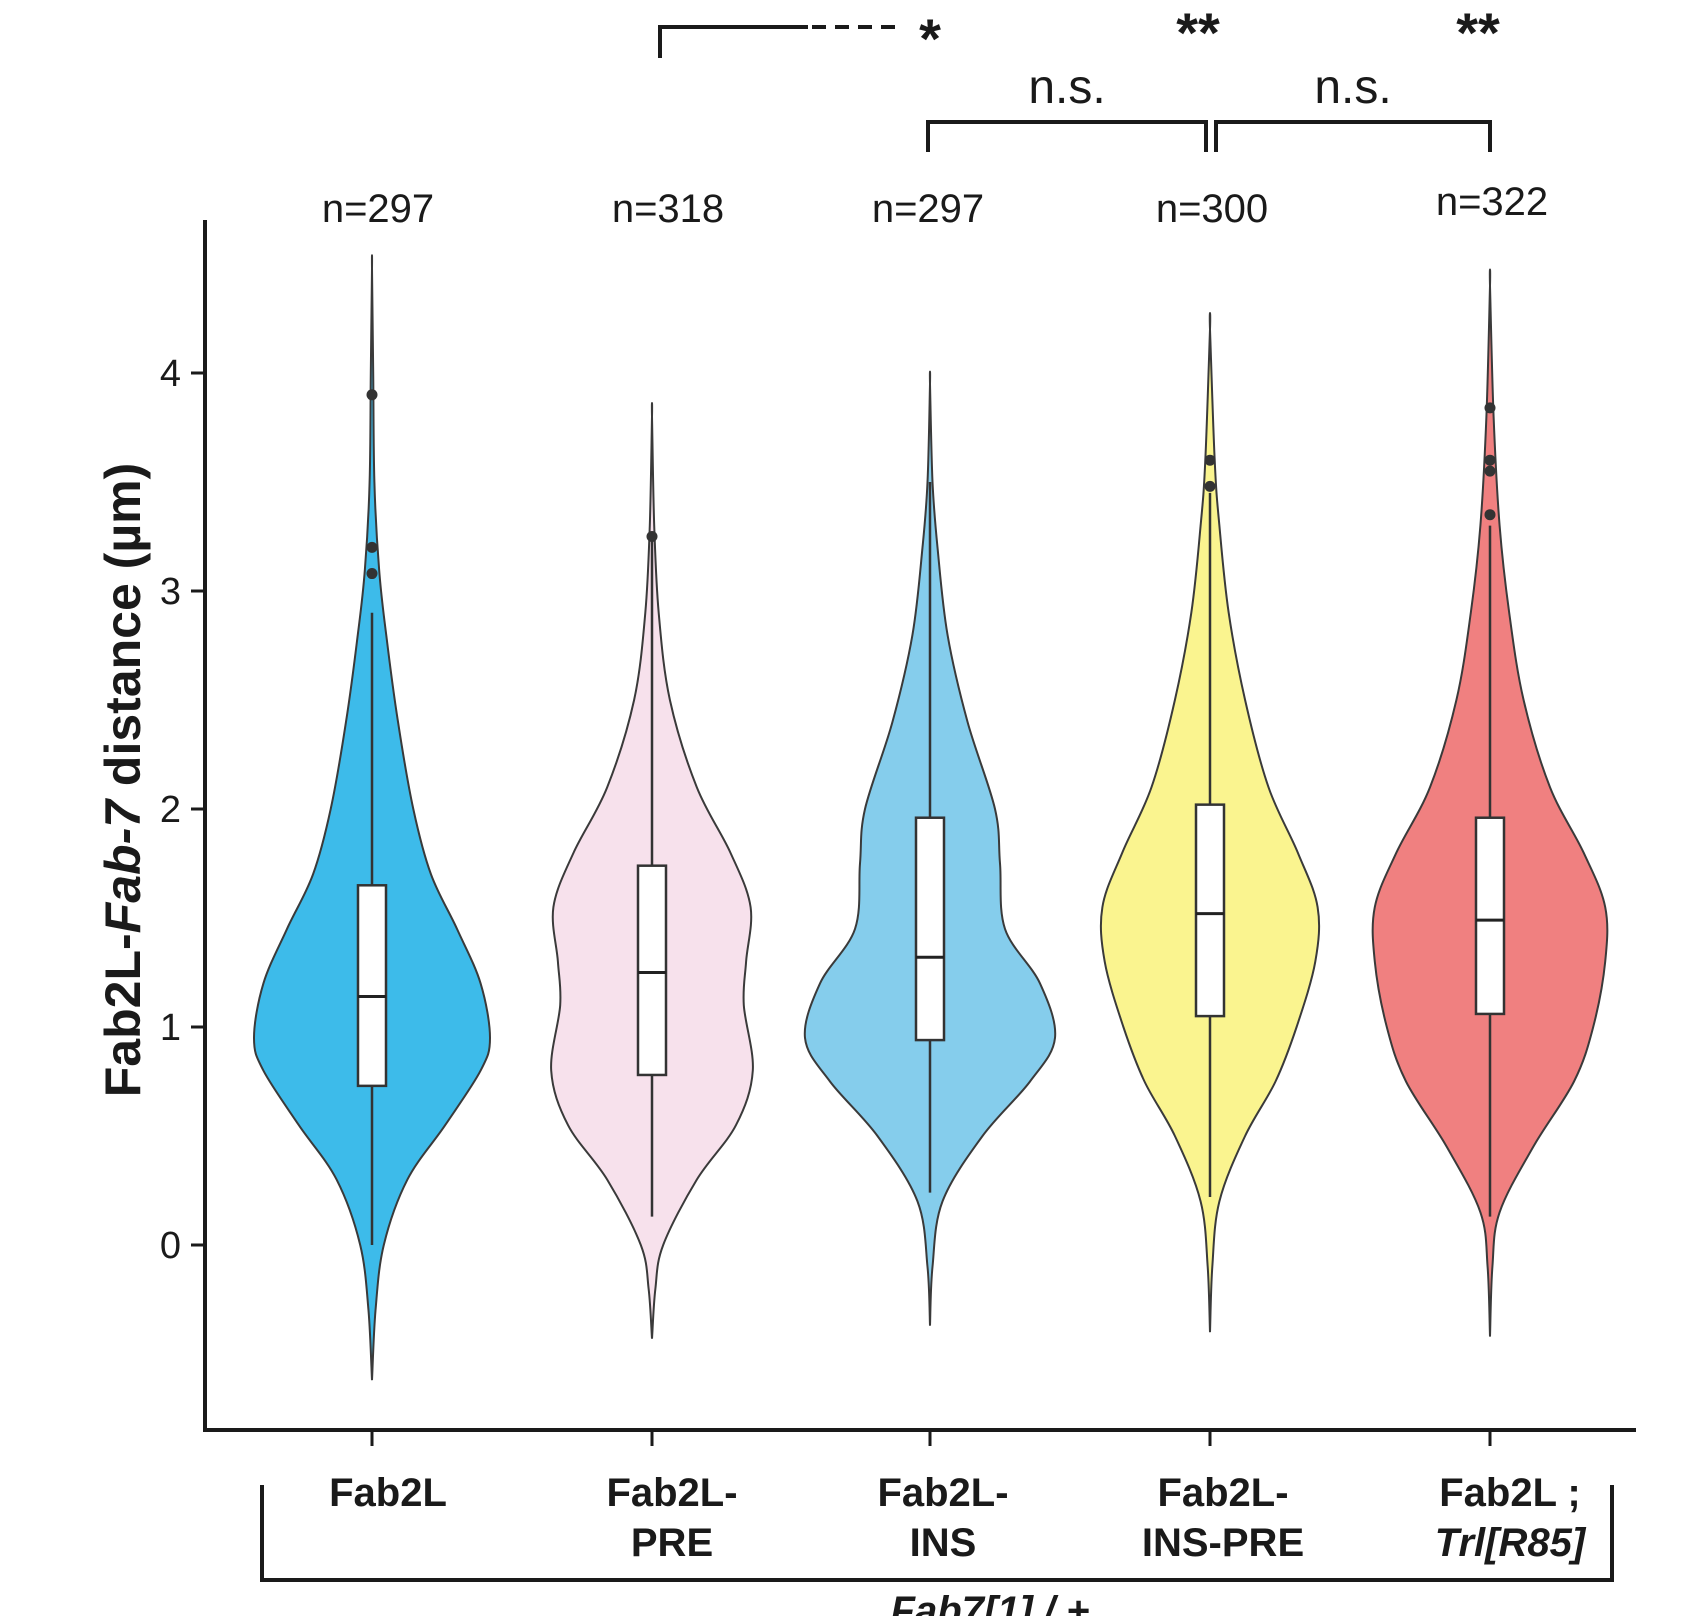  I want to click on x-category-label: Fab2L ;, so click(1510, 1493).